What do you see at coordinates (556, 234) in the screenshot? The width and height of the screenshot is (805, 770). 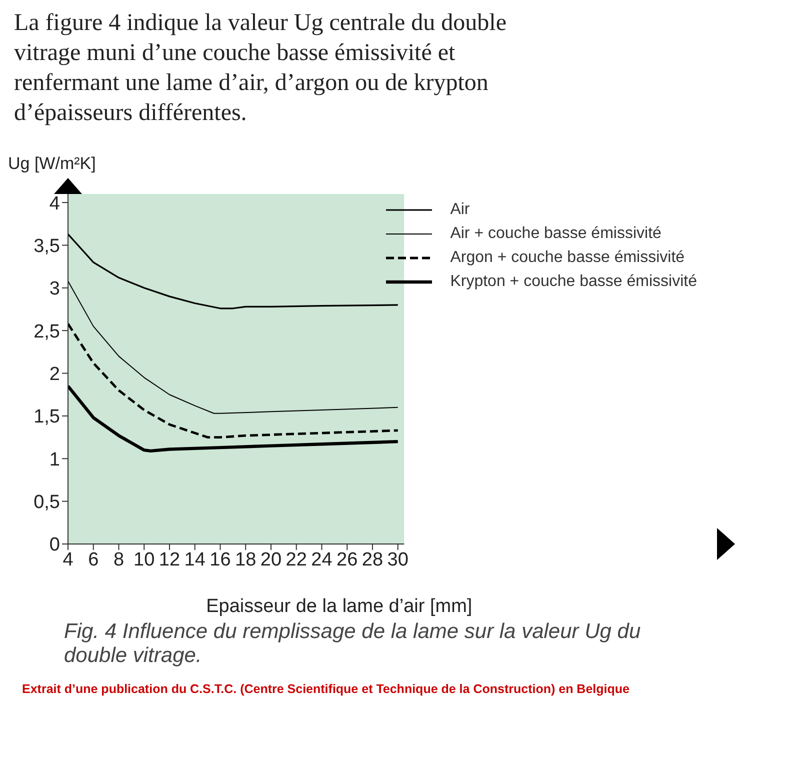 I see `legend-label: Air + couche basse émissivité` at bounding box center [556, 234].